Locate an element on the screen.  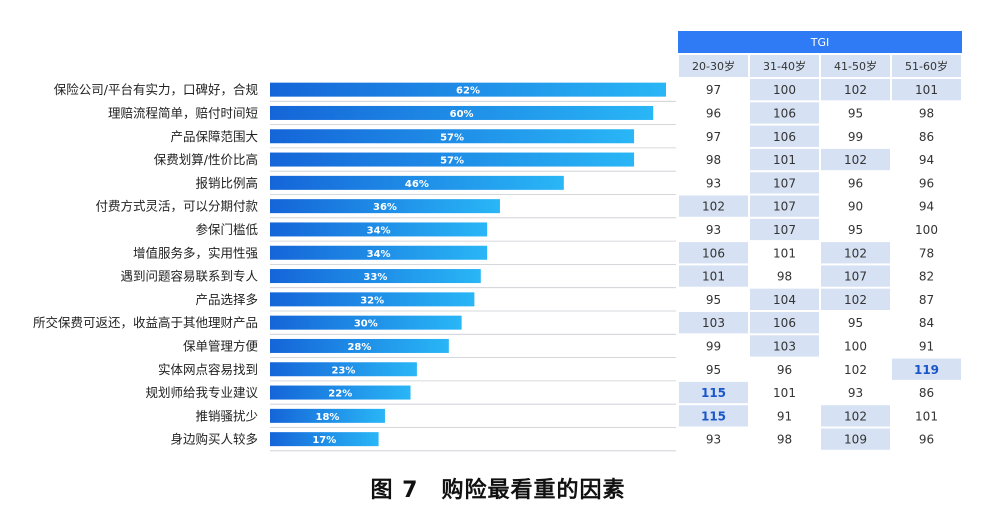
data-label: 17% is located at coordinates (324, 440).